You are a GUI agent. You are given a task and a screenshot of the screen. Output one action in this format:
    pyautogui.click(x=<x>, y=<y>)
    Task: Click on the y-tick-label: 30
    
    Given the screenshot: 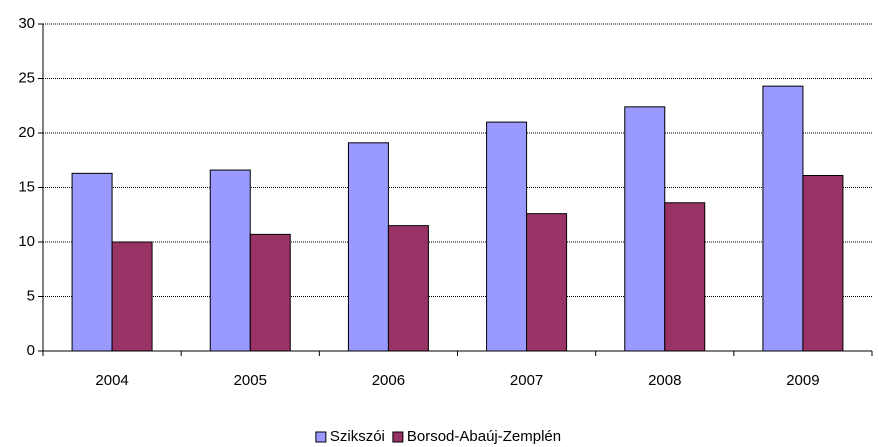 What is the action you would take?
    pyautogui.click(x=26, y=23)
    